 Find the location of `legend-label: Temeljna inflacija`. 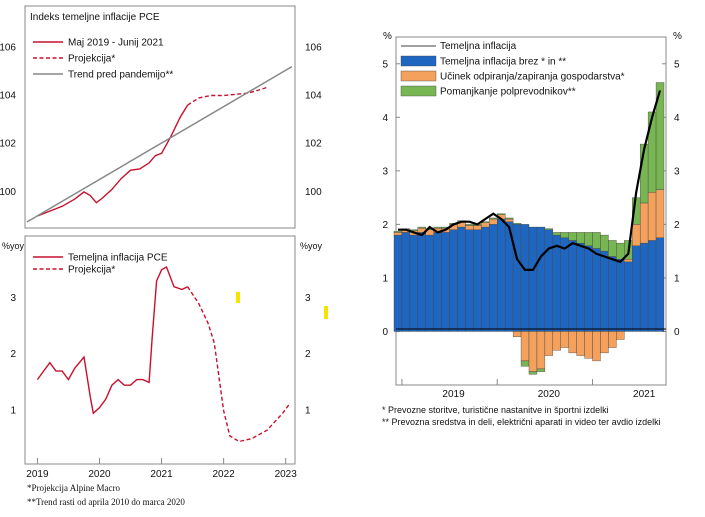

legend-label: Temeljna inflacija is located at coordinates (478, 46).